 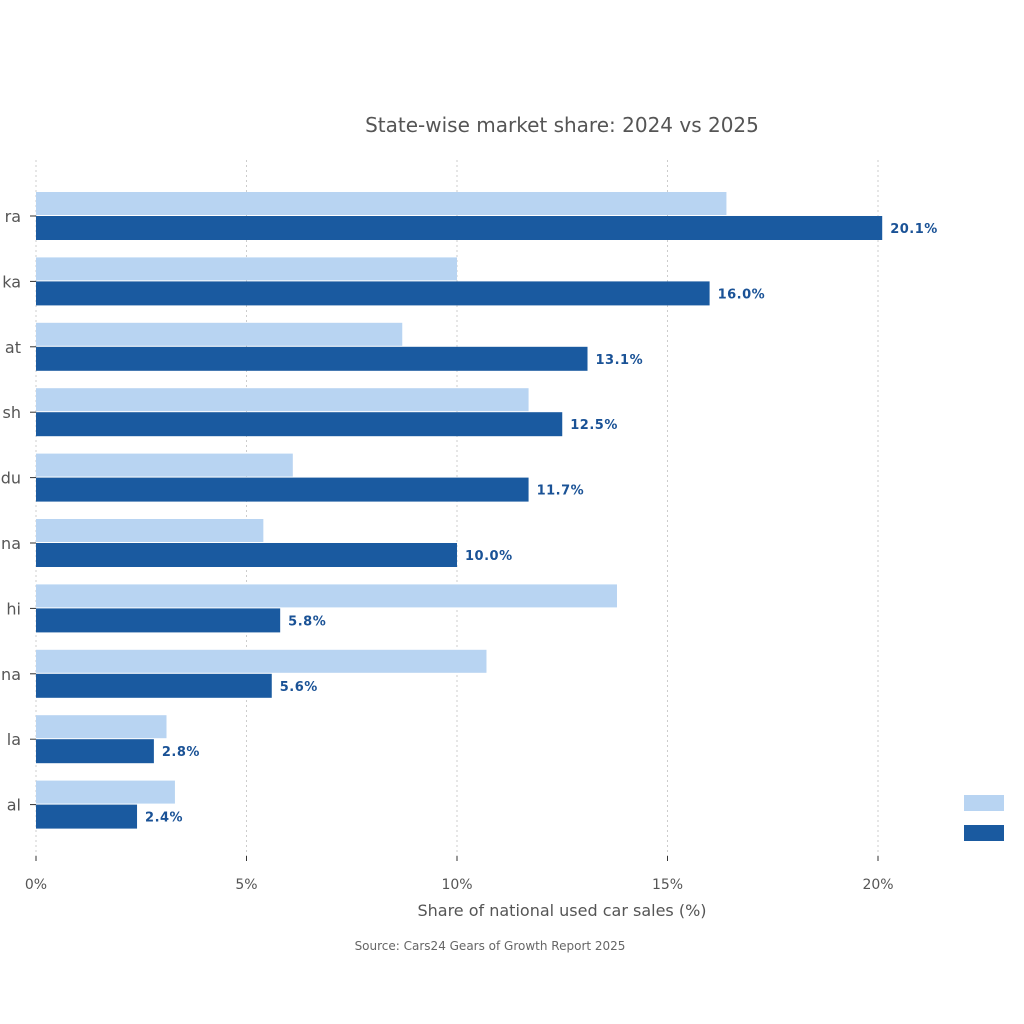 What do you see at coordinates (13, 608) in the screenshot?
I see `category-label: hi` at bounding box center [13, 608].